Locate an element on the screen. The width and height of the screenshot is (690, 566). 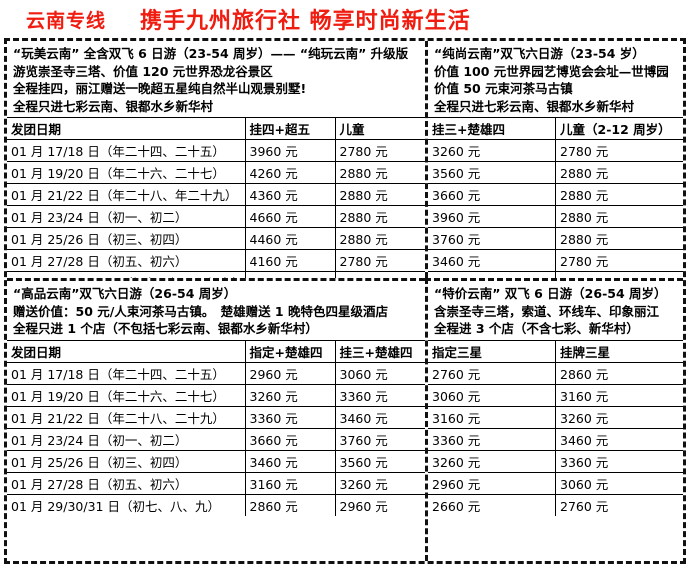
table-row: 3160 元 2780 元 is located at coordinates (555, 274).